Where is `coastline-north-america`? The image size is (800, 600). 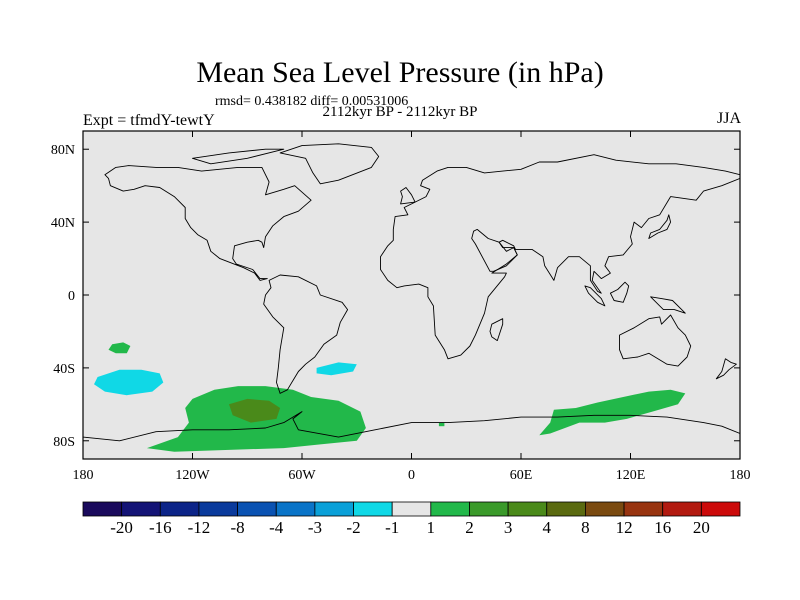
coastline-north-america is located at coordinates (208, 223).